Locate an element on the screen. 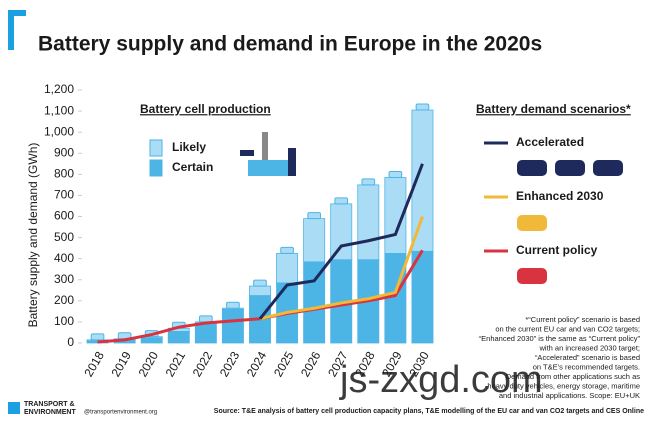 Image resolution: width=651 pixels, height=430 pixels. handle: @transportenvironment.org is located at coordinates (120, 413).